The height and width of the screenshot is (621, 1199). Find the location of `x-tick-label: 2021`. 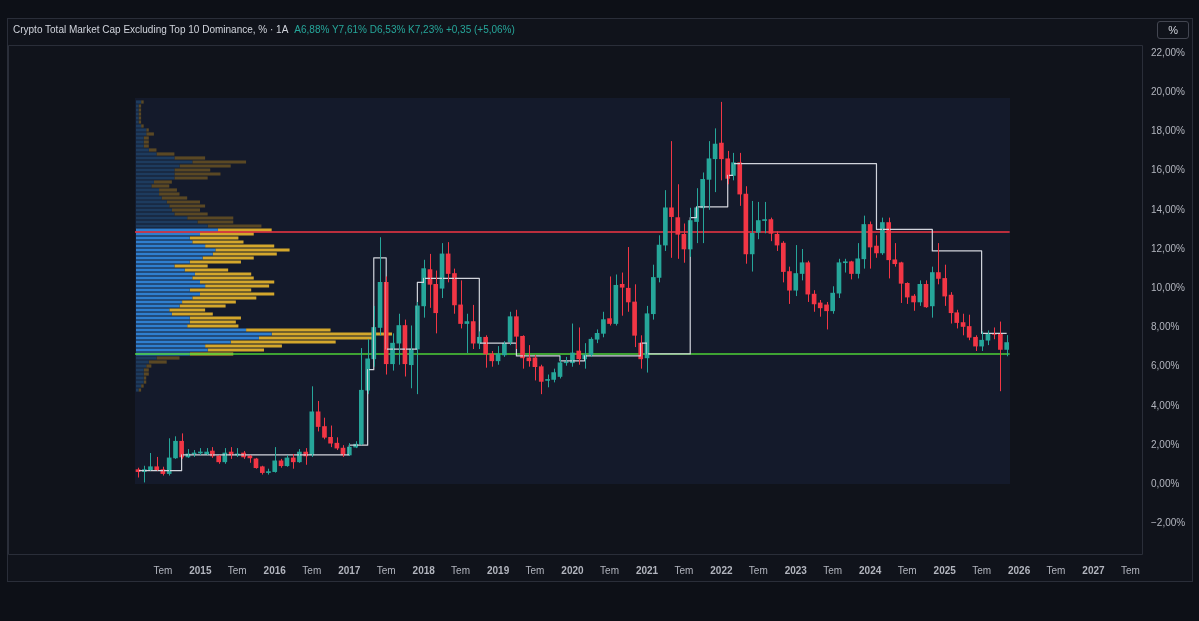

x-tick-label: 2021 is located at coordinates (647, 570).